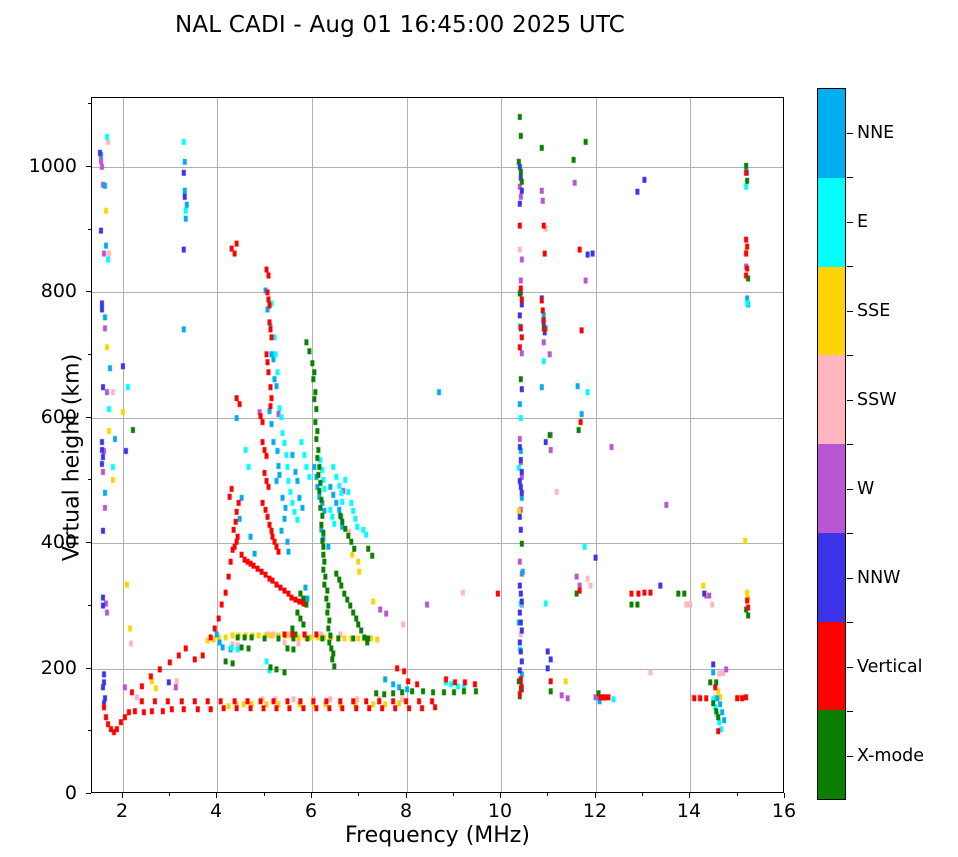 Image resolution: width=958 pixels, height=857 pixels. I want to click on page-title: NAL CADI - Aug 01 16:45:00 2025 UTC, so click(400, 25).